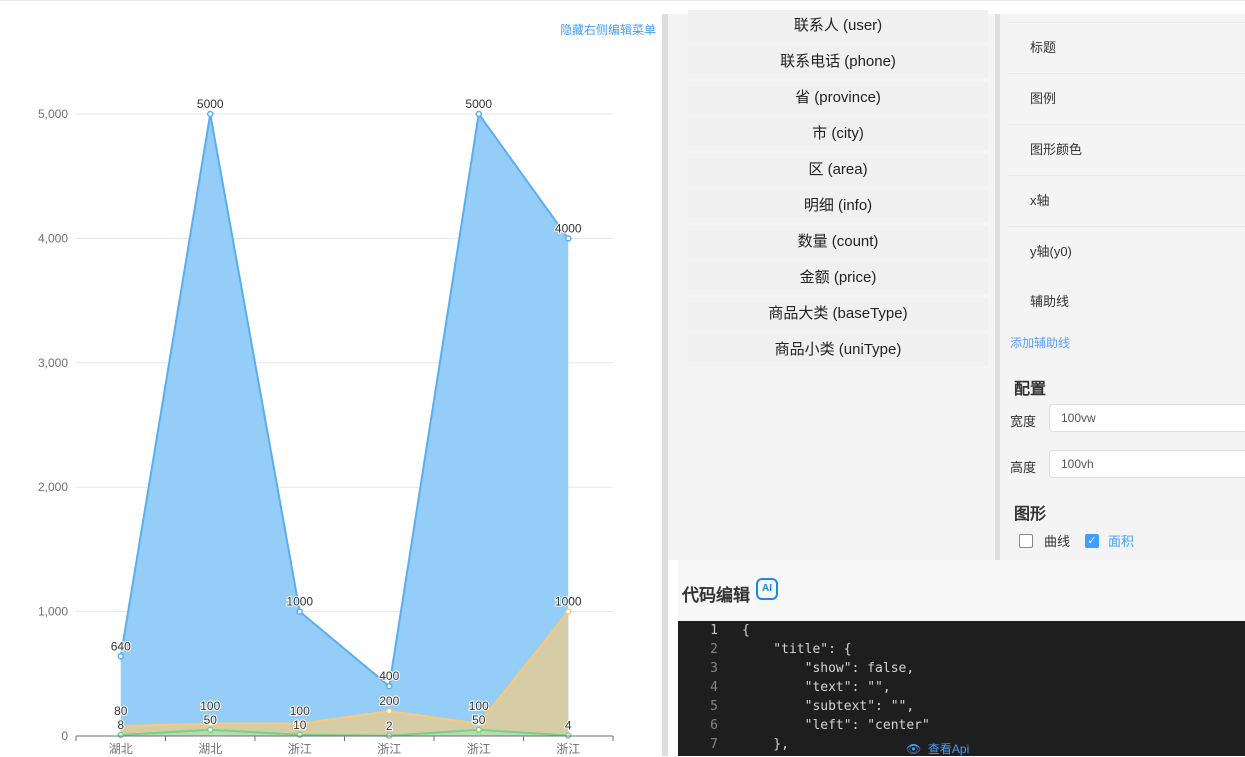  What do you see at coordinates (714, 725) in the screenshot?
I see `line-number: 6` at bounding box center [714, 725].